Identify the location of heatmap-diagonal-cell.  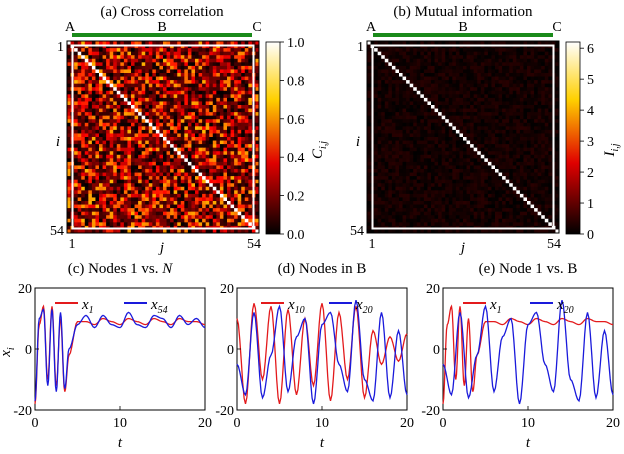
(147, 121).